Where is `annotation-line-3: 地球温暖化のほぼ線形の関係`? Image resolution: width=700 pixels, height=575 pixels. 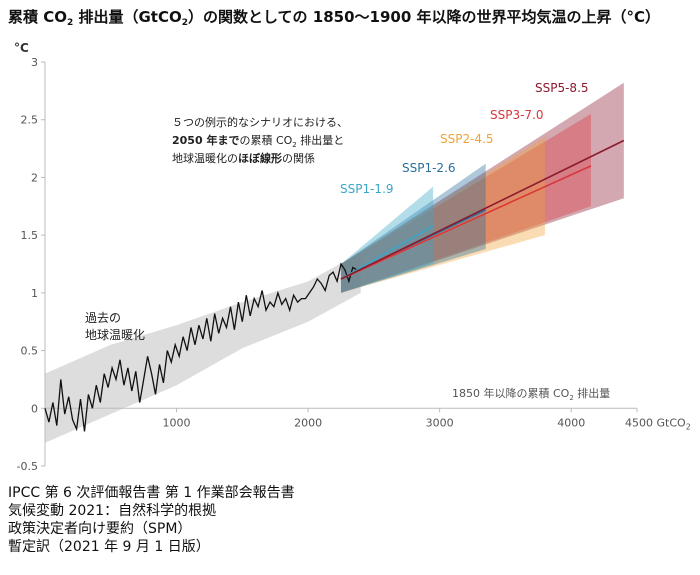
annotation-line-3: 地球温暖化のほぼ線形の関係 is located at coordinates (243, 158).